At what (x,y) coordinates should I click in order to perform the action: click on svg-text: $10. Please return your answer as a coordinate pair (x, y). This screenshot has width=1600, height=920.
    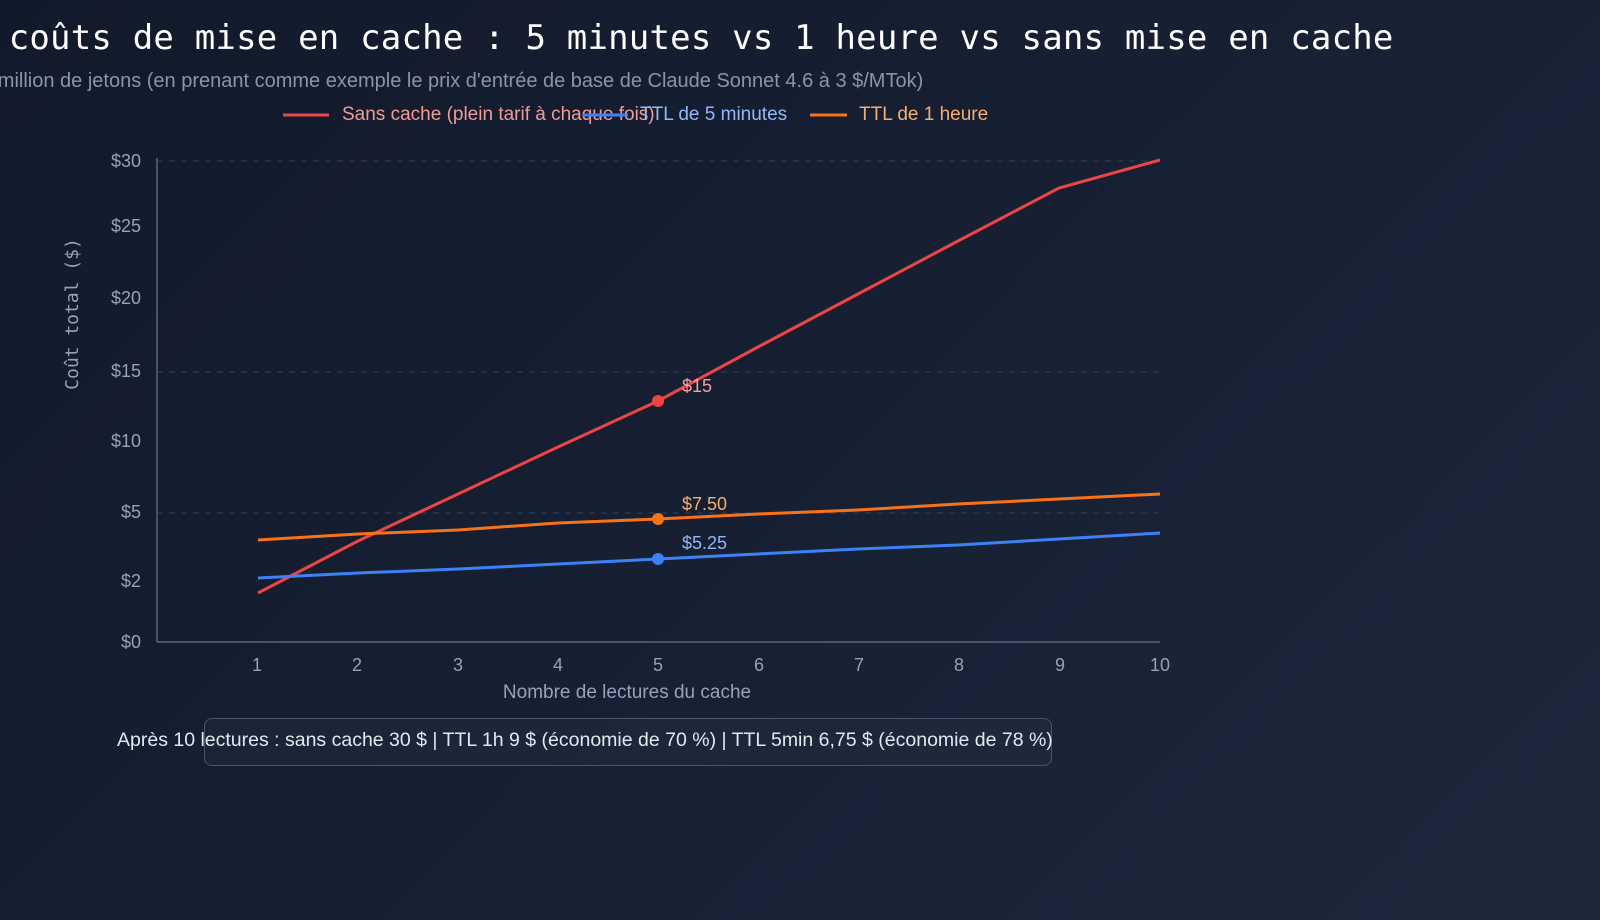
    Looking at the image, I should click on (126, 441).